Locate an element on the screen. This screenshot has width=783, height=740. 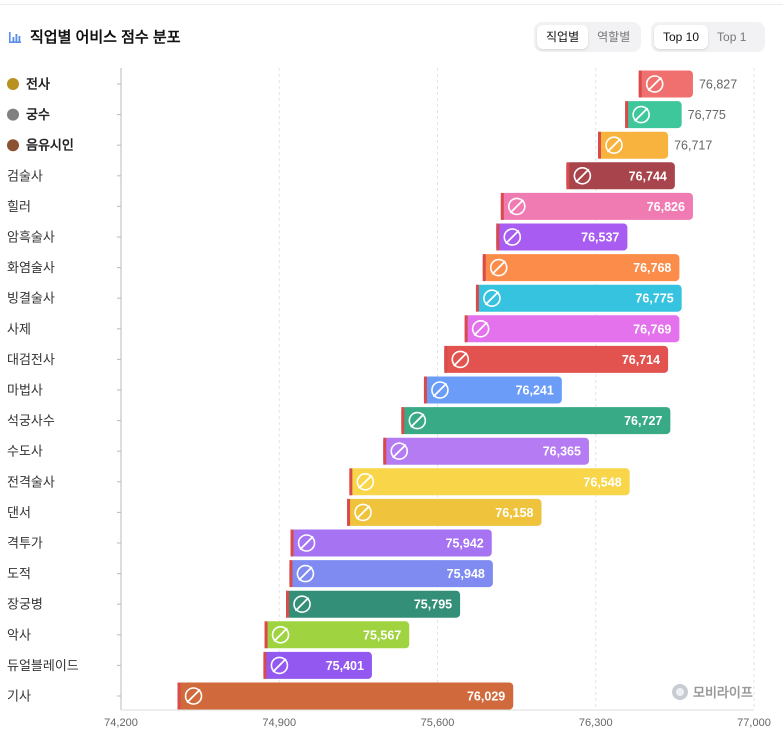
value-label: 76,744 is located at coordinates (648, 176).